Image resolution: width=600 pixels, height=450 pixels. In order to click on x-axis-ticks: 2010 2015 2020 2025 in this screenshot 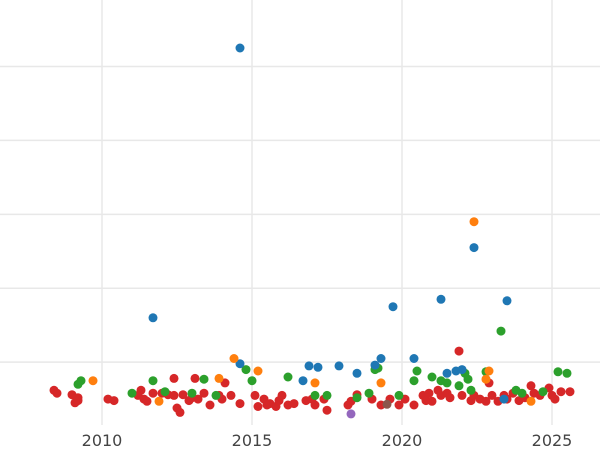, I will do `click(327, 440)`.